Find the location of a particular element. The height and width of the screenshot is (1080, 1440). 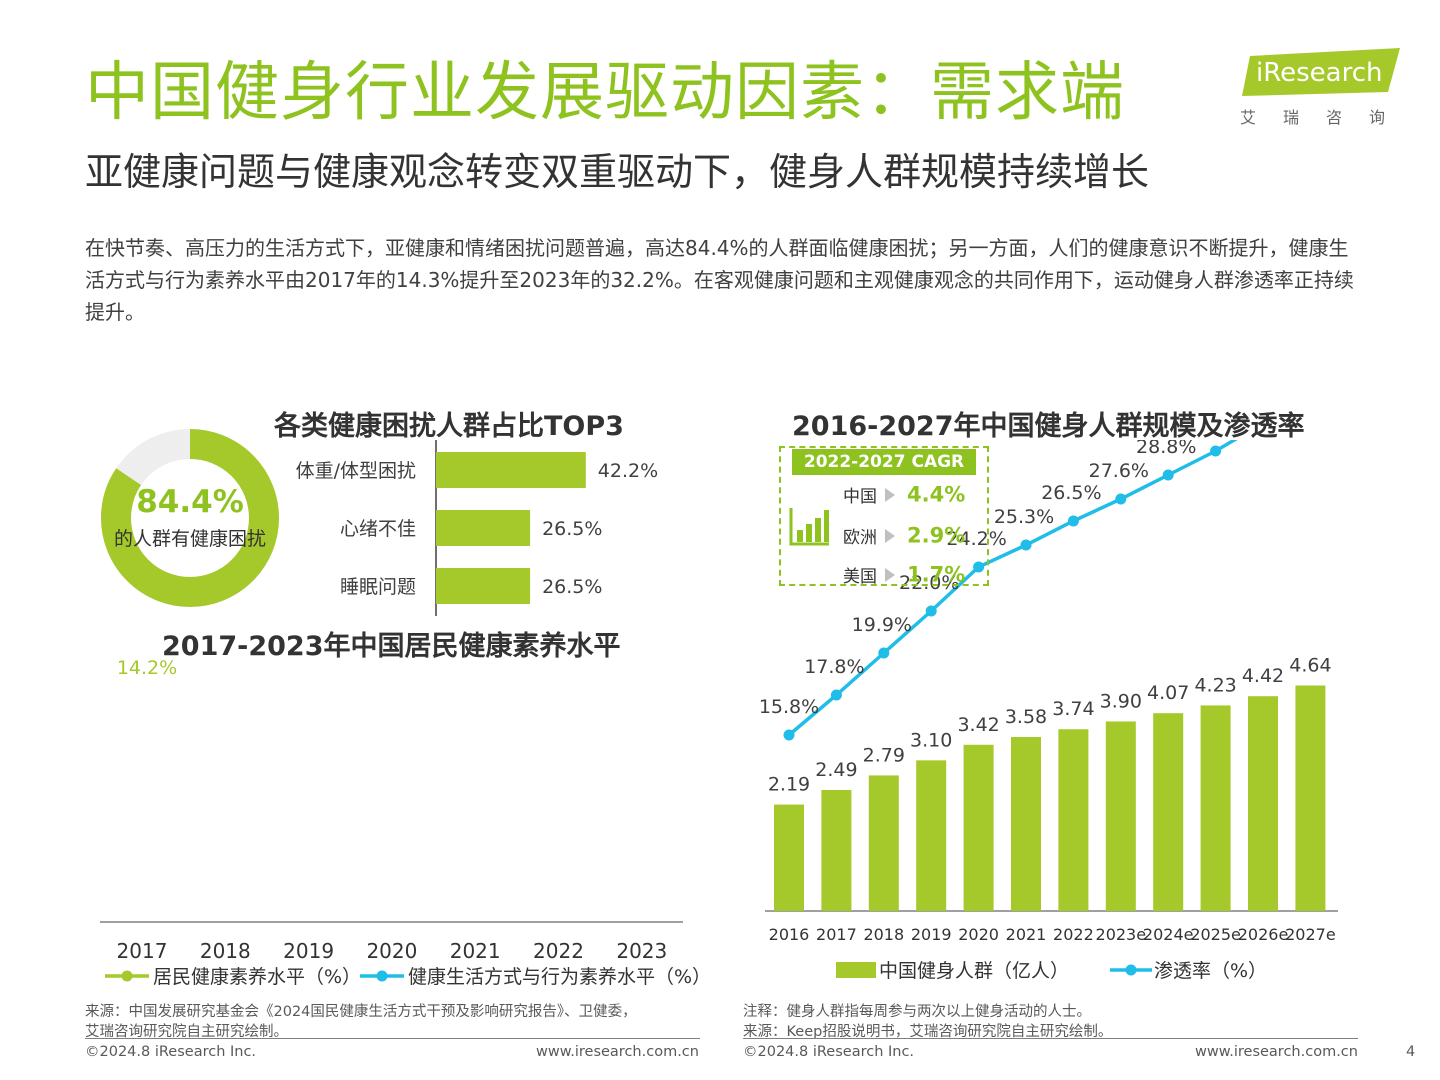

x-tick-label: 2023 is located at coordinates (641, 951).